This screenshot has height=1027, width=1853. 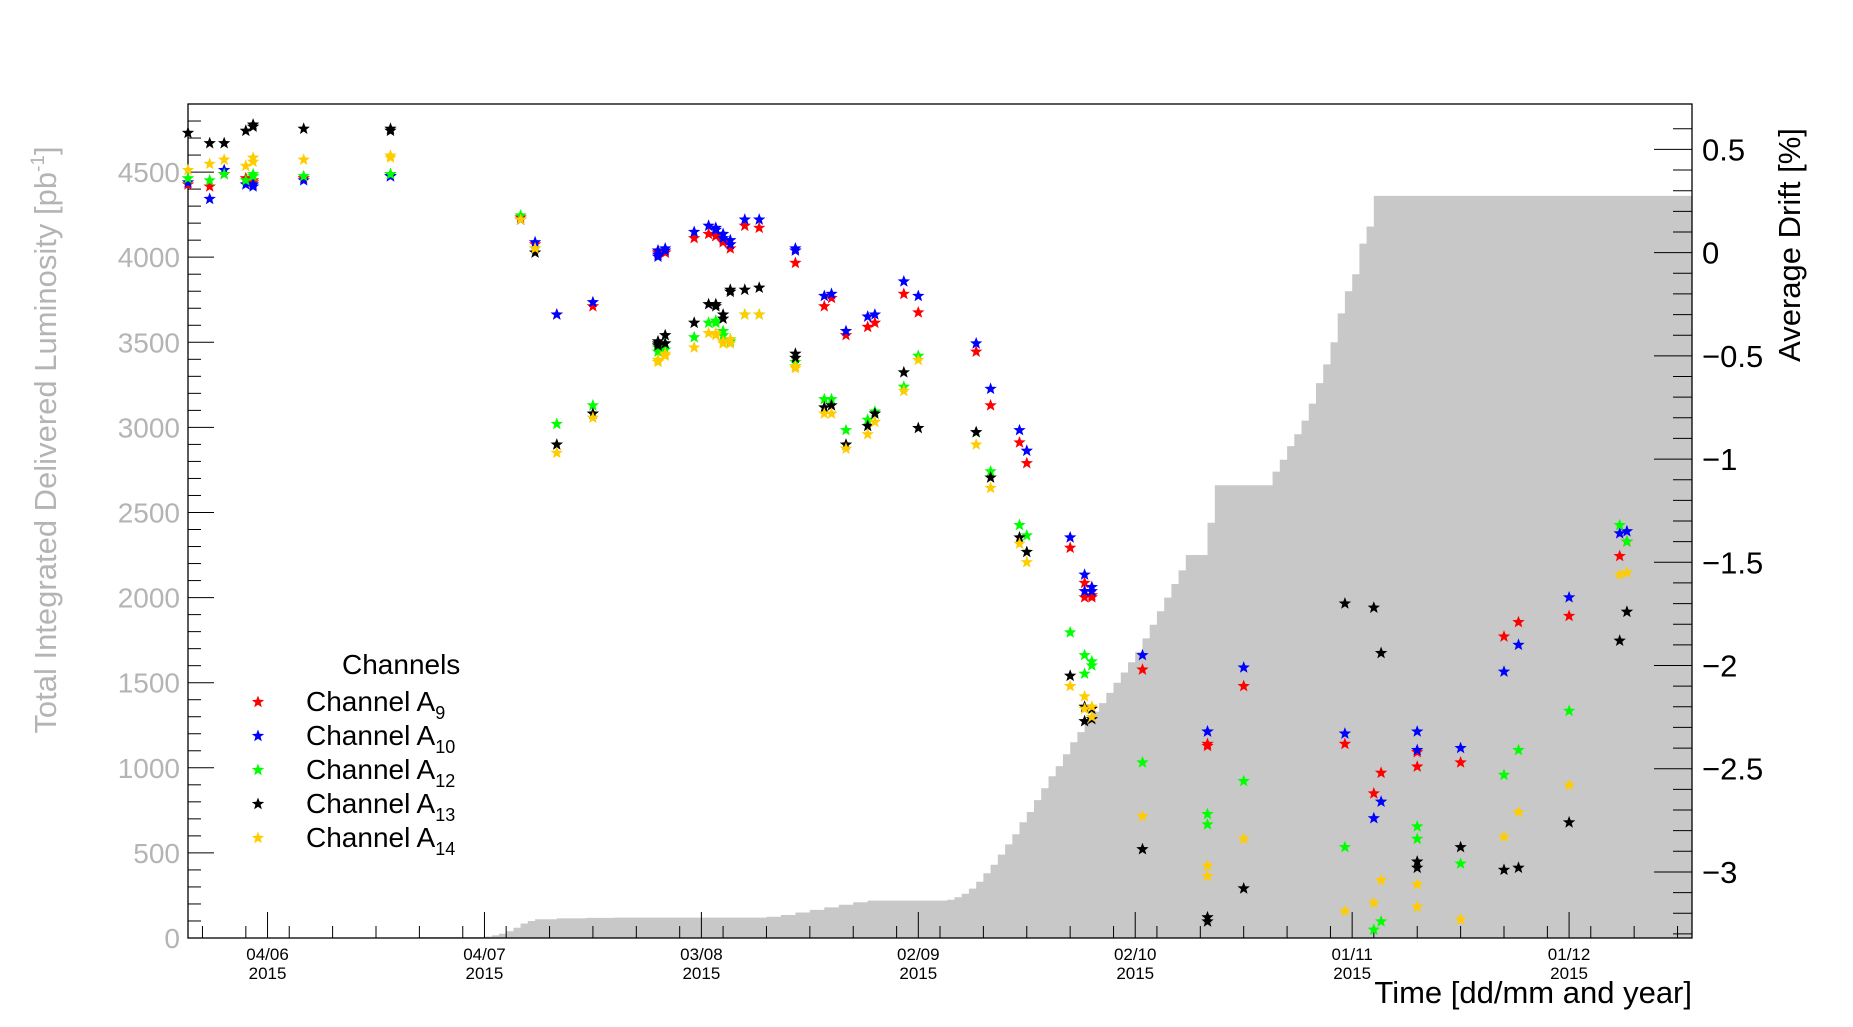 What do you see at coordinates (258, 803) in the screenshot?
I see `legend-marker` at bounding box center [258, 803].